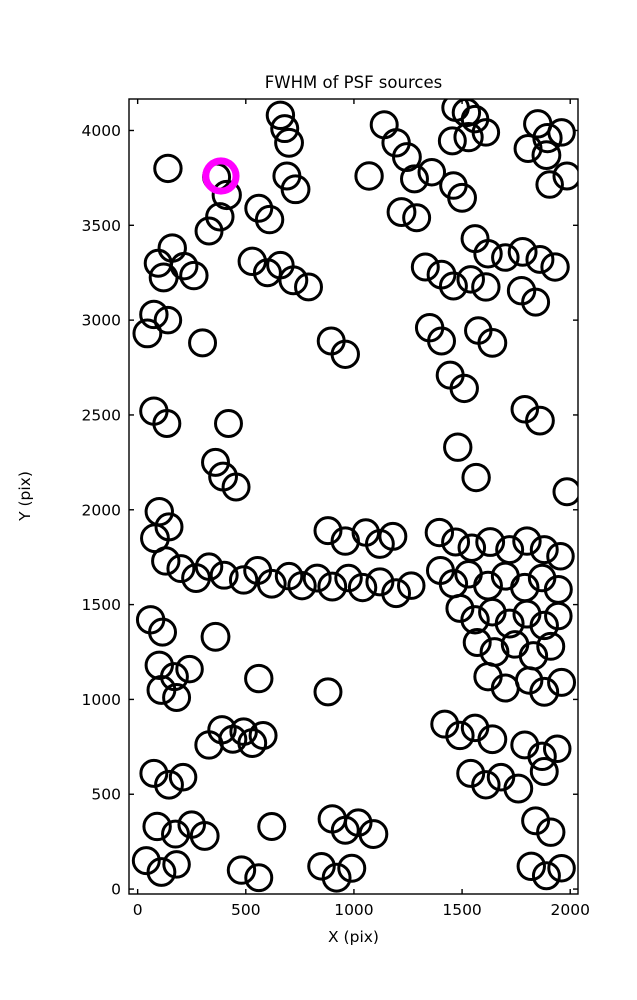  I want to click on x-tick-label: 2000, so click(569, 910).